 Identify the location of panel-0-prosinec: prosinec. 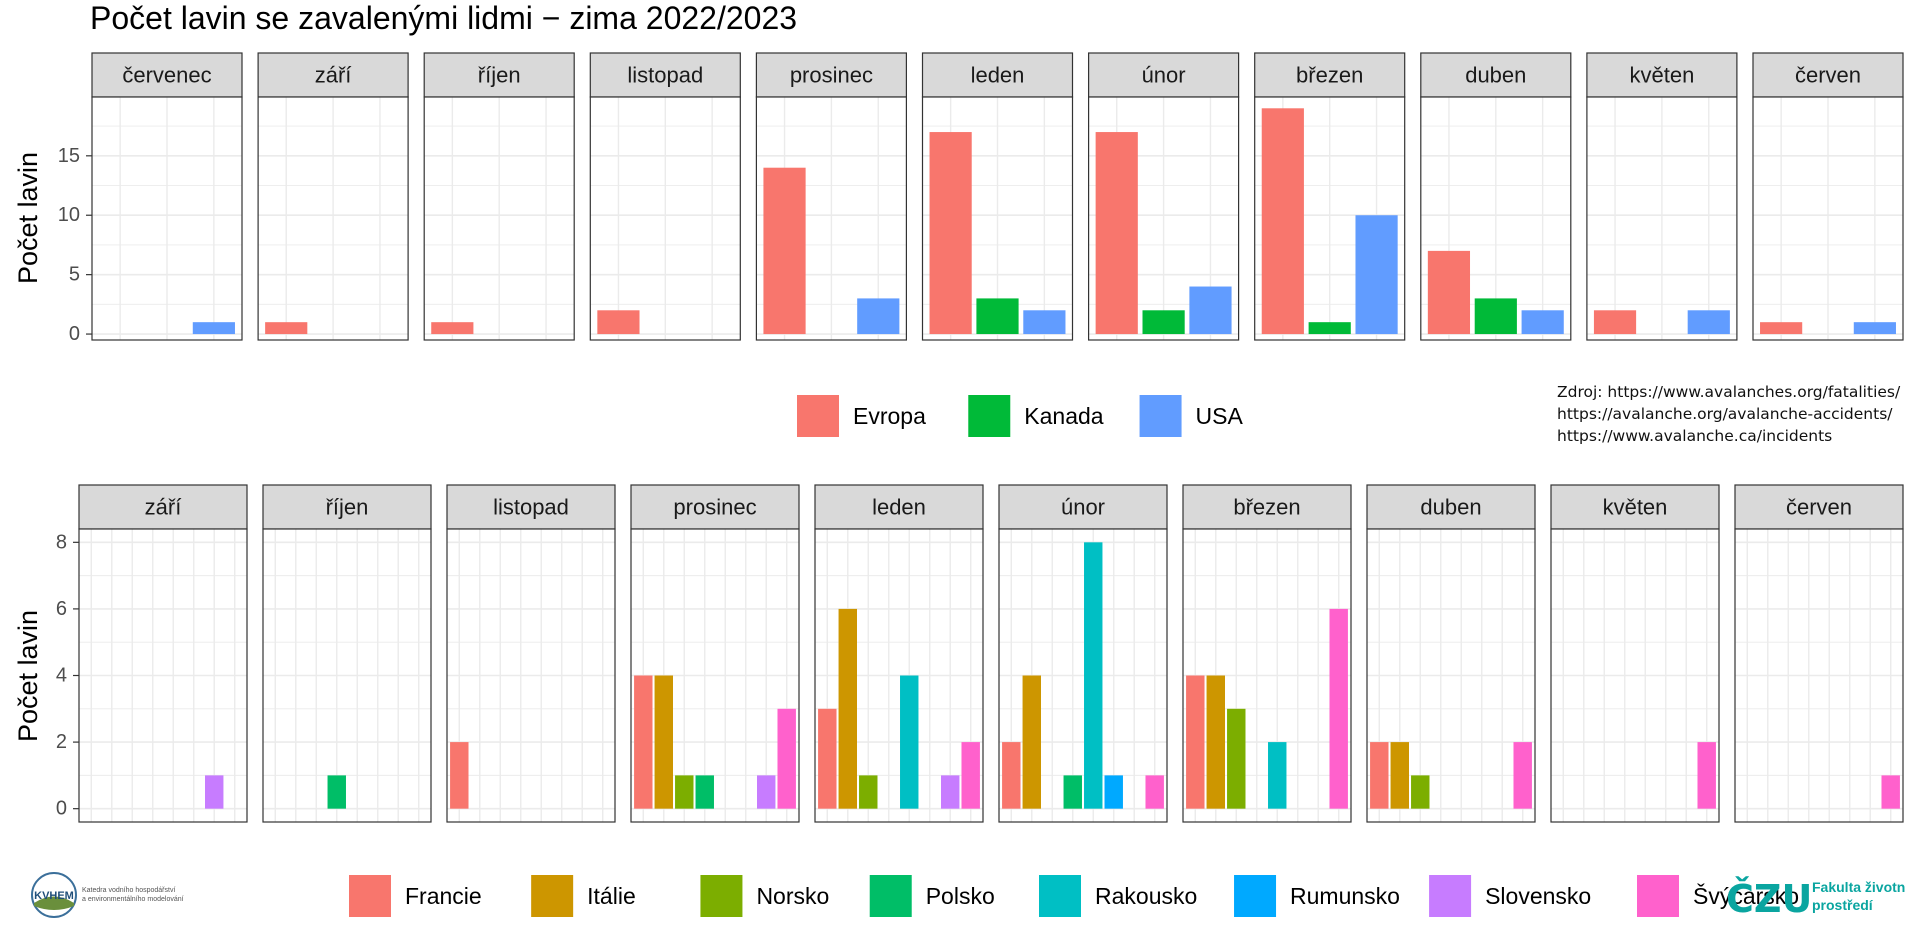
(831, 196).